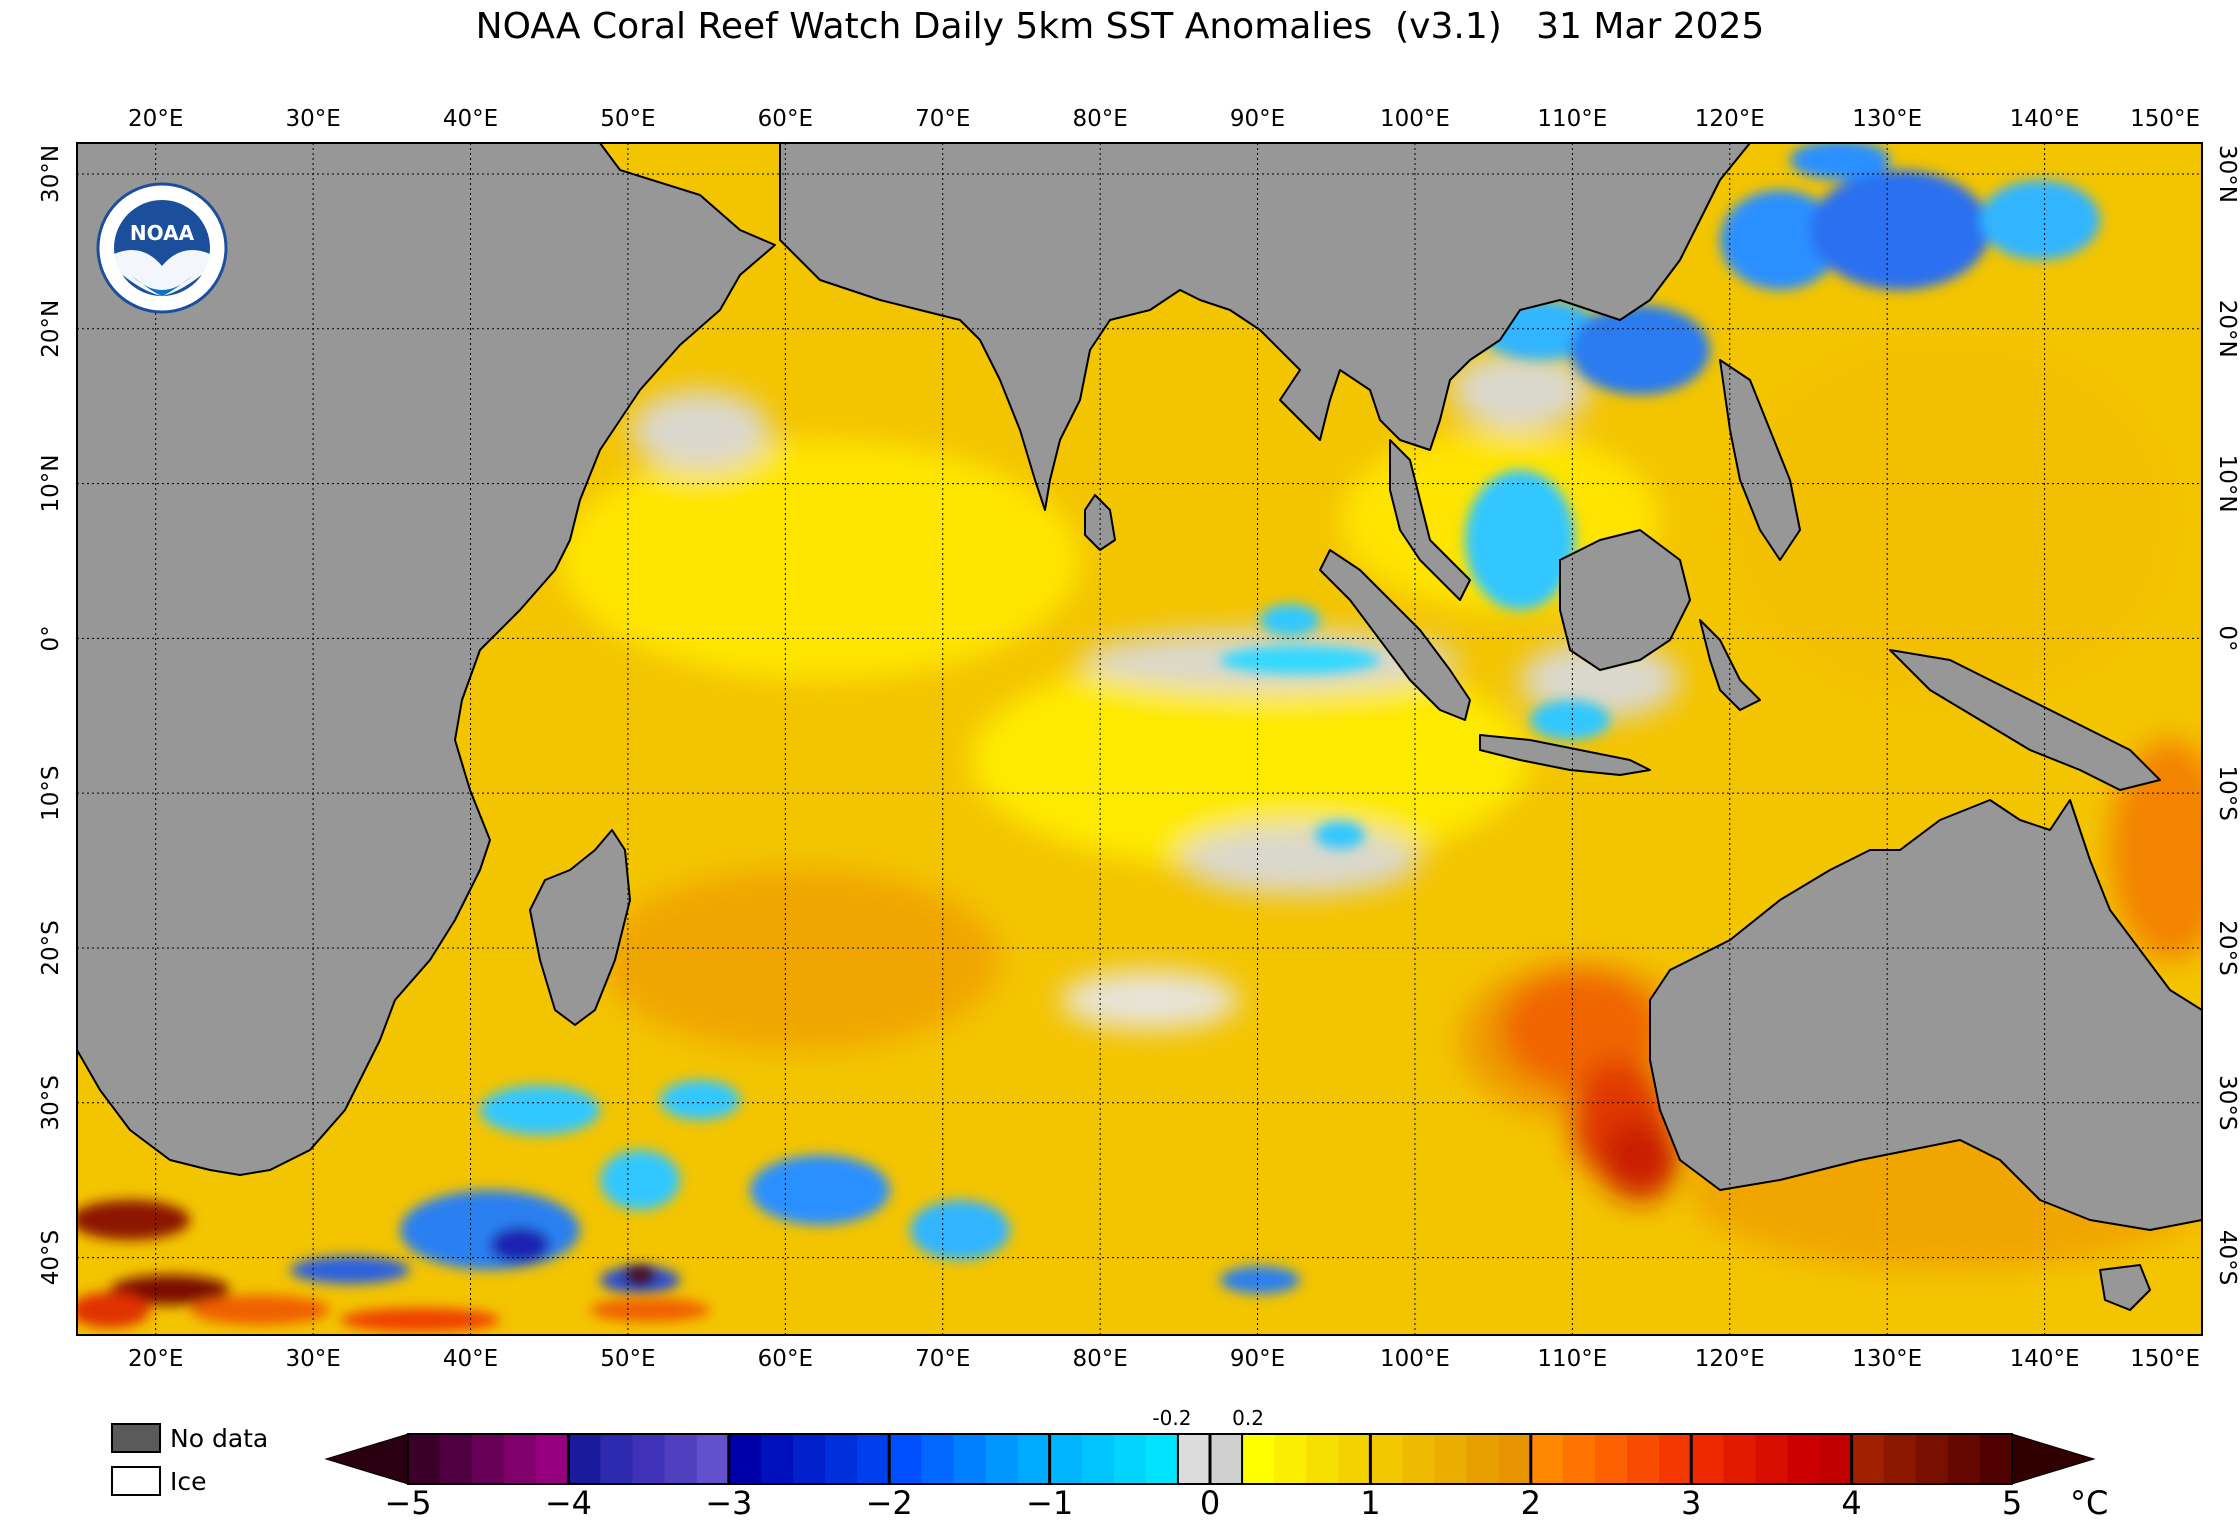  What do you see at coordinates (407, 1503) in the screenshot?
I see `colorbar-tick-label: −5` at bounding box center [407, 1503].